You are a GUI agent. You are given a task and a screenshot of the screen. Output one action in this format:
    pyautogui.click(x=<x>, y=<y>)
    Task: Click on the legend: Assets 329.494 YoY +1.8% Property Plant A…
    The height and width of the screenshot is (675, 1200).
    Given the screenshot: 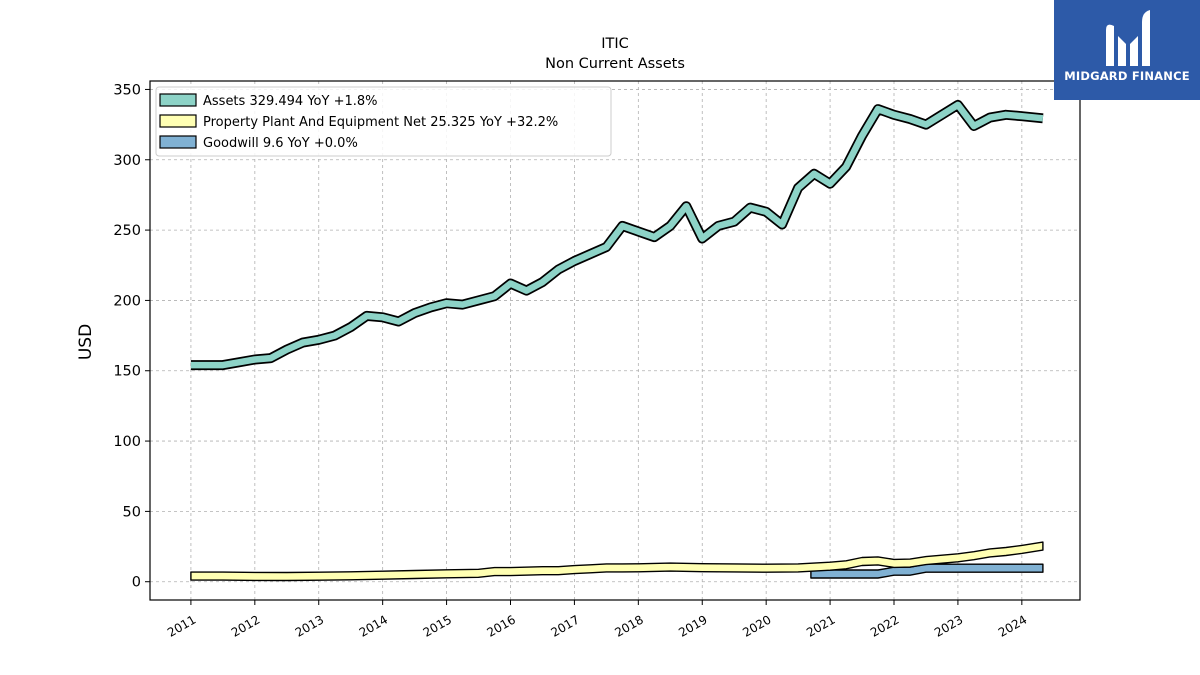 What is the action you would take?
    pyautogui.click(x=383, y=121)
    